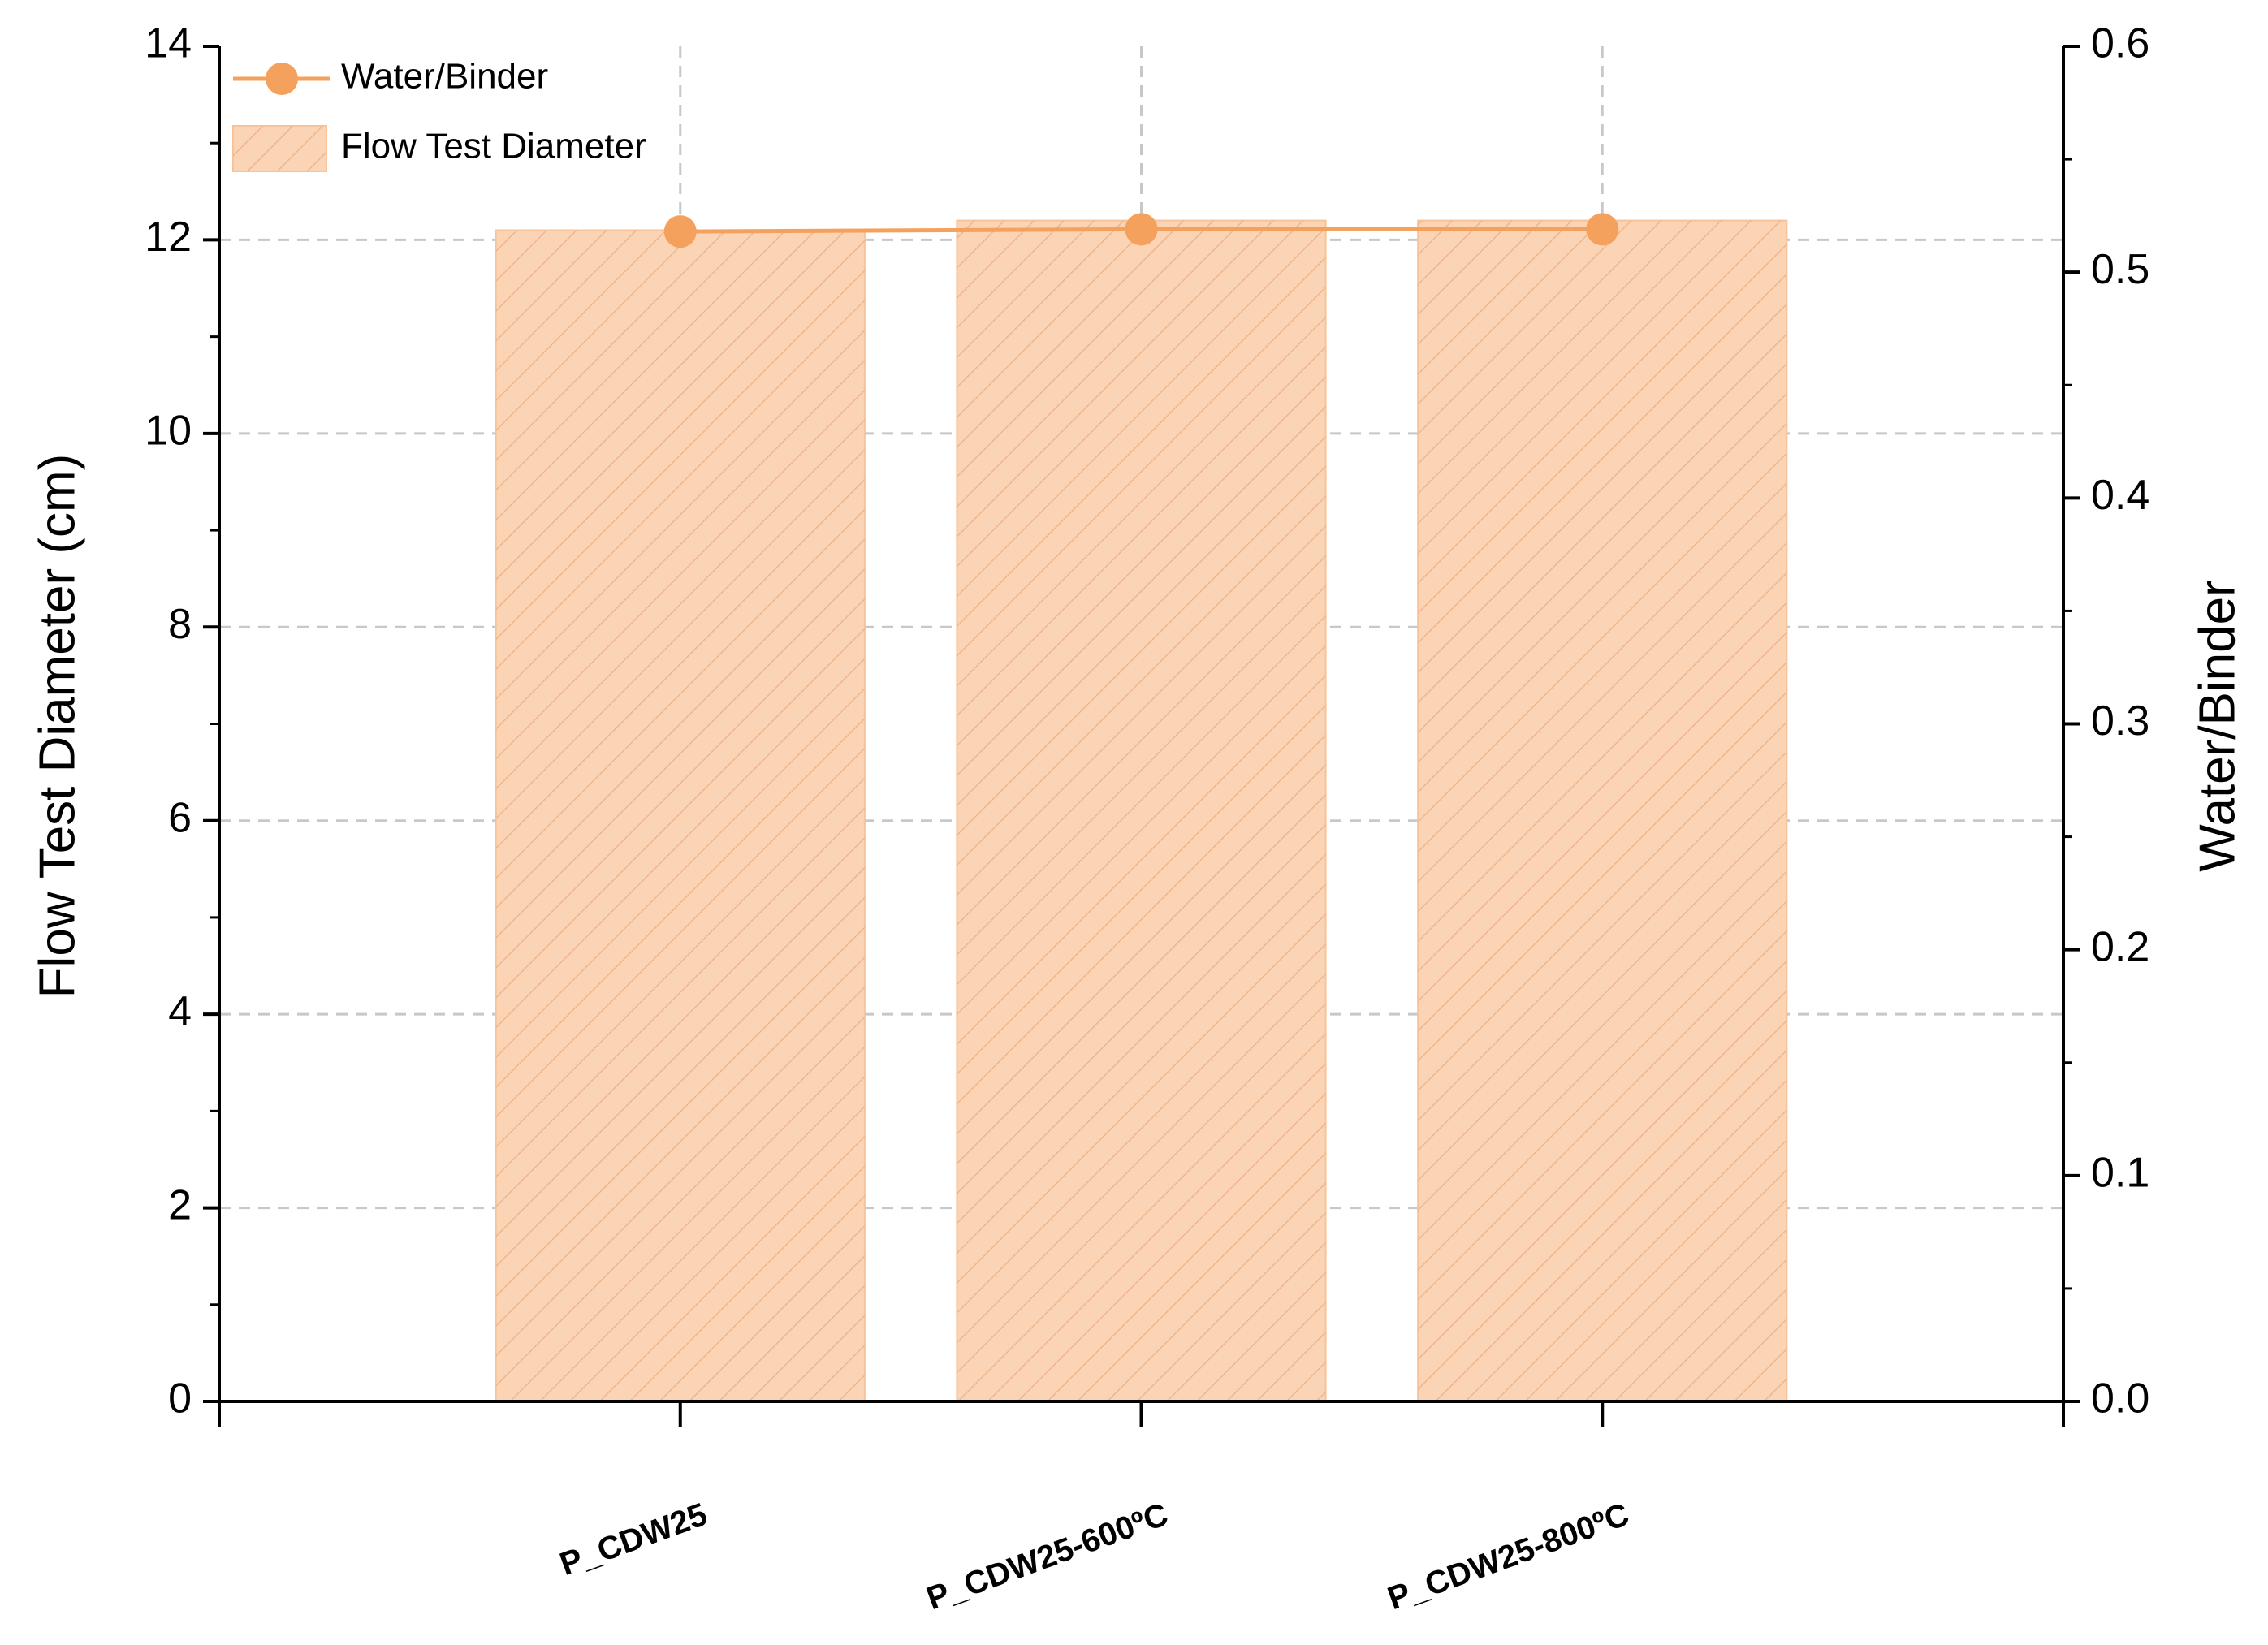  What do you see at coordinates (180, 817) in the screenshot?
I see `y-tick-label: 6` at bounding box center [180, 817].